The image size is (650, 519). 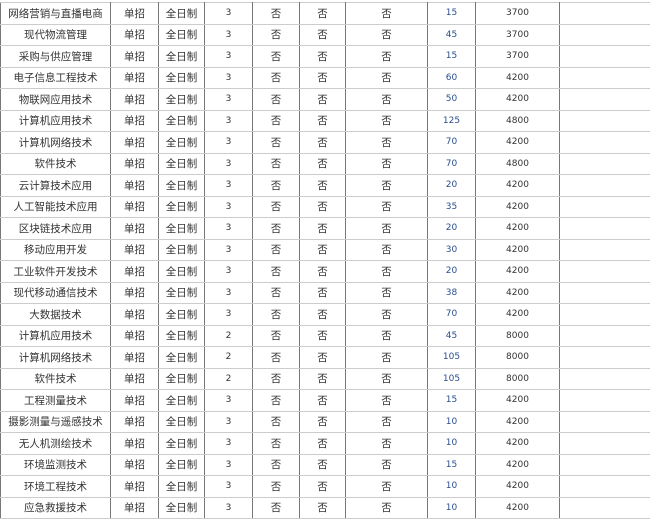 I want to click on major-name-cell: 区块链技术应用, so click(x=56, y=229).